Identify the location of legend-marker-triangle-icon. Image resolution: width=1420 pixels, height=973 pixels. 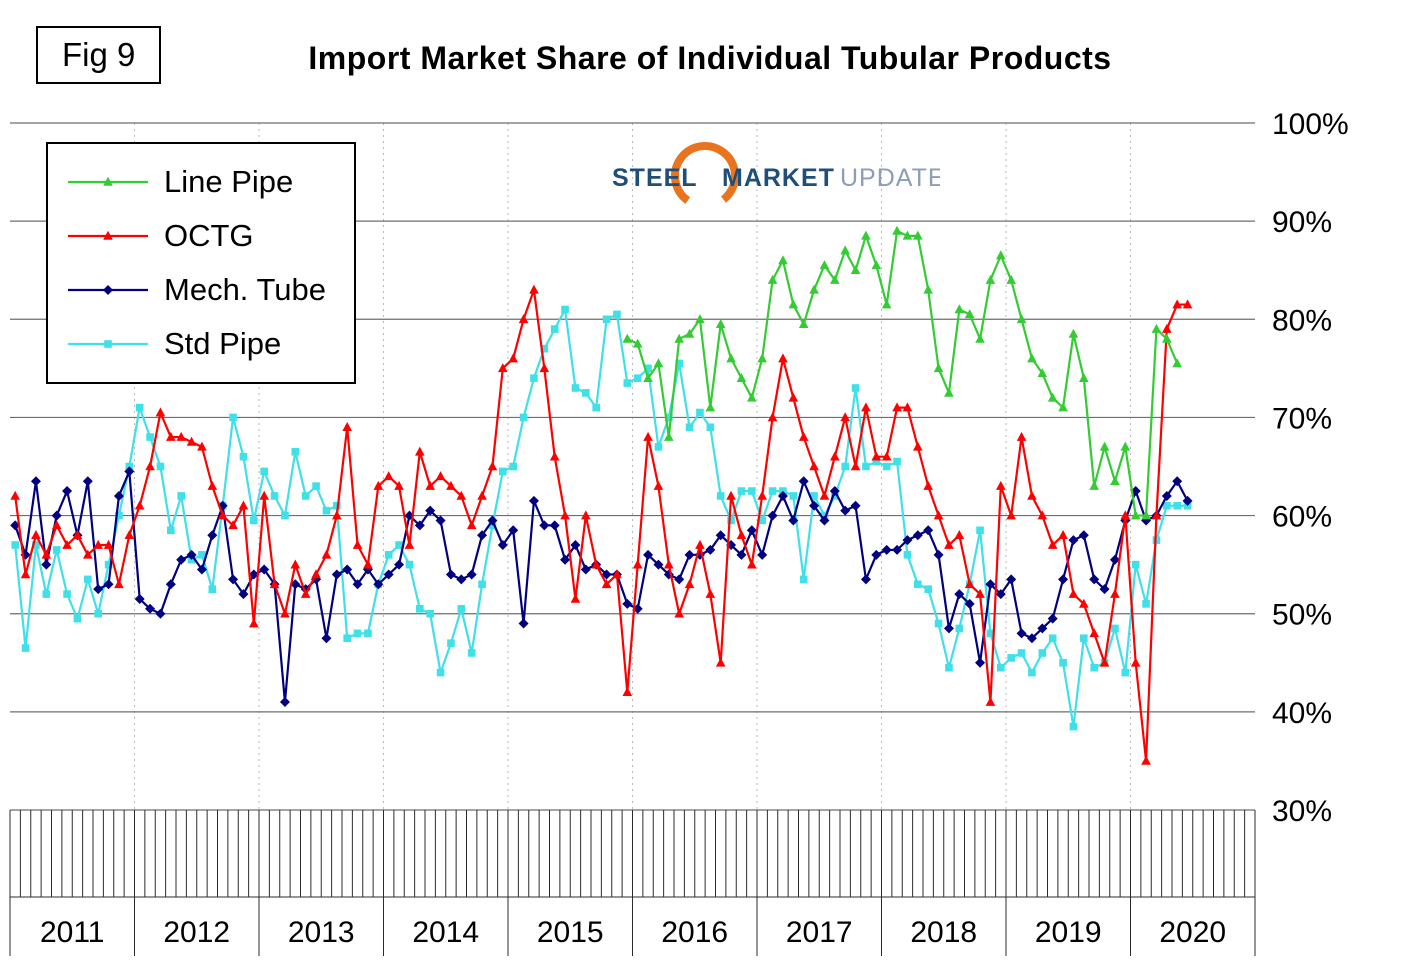
(108, 235).